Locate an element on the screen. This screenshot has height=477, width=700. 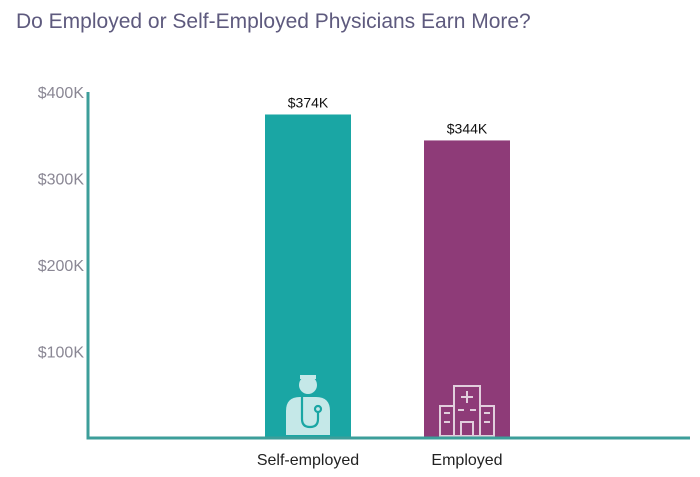
data-label: $374K is located at coordinates (308, 102).